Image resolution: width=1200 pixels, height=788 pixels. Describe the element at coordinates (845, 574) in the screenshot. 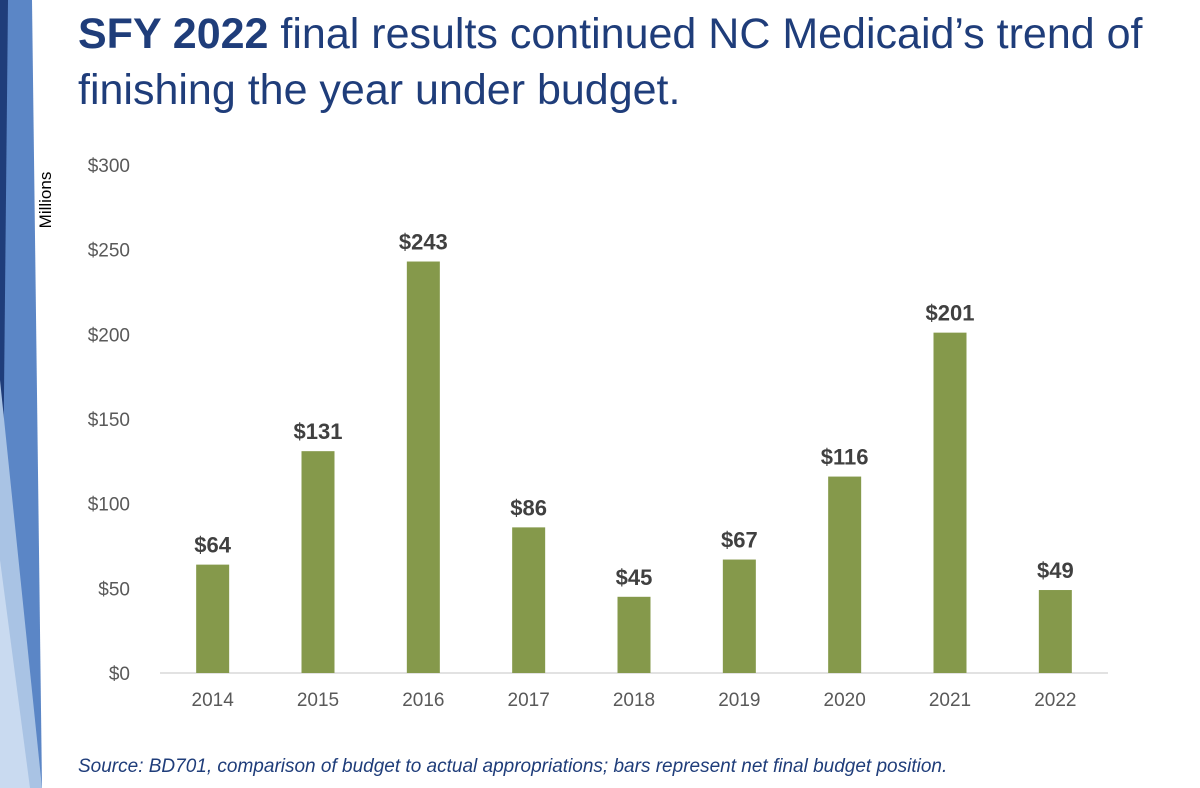

I see `bar-2020` at that location.